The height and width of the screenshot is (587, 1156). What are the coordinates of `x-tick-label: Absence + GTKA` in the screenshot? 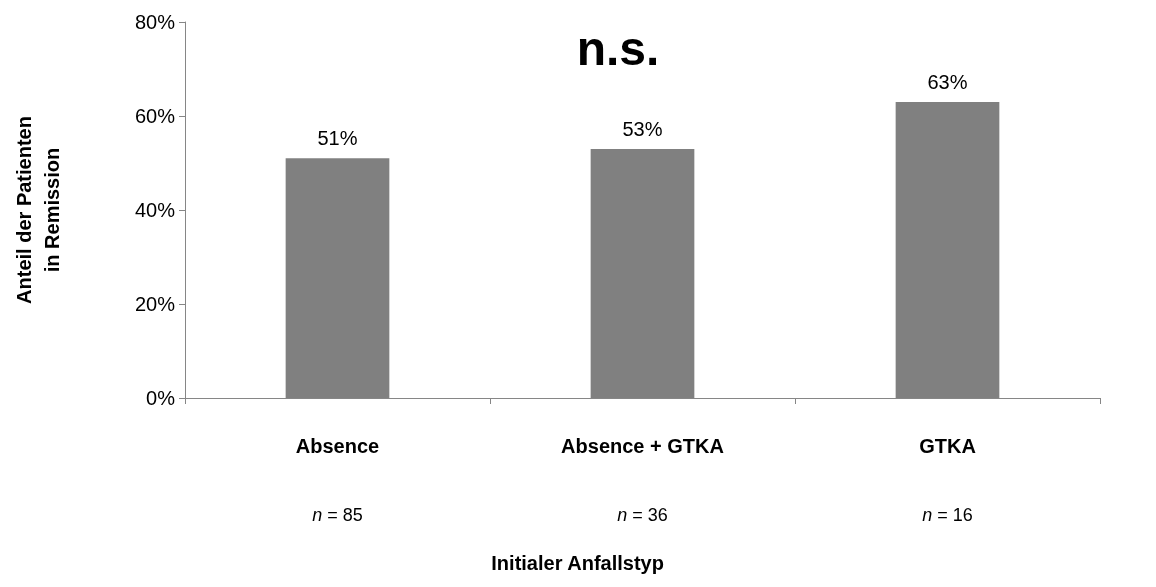 It's located at (642, 446).